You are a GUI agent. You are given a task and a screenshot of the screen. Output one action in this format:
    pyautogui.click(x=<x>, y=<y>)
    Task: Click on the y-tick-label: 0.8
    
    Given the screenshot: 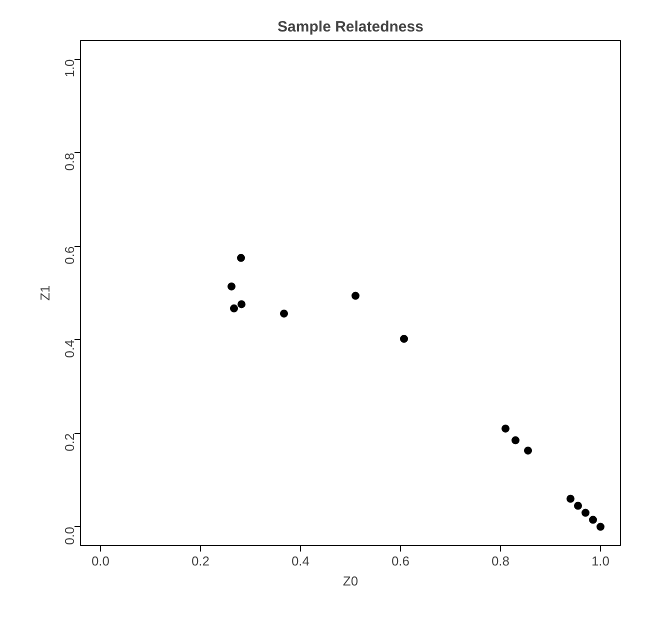 What is the action you would take?
    pyautogui.click(x=69, y=161)
    